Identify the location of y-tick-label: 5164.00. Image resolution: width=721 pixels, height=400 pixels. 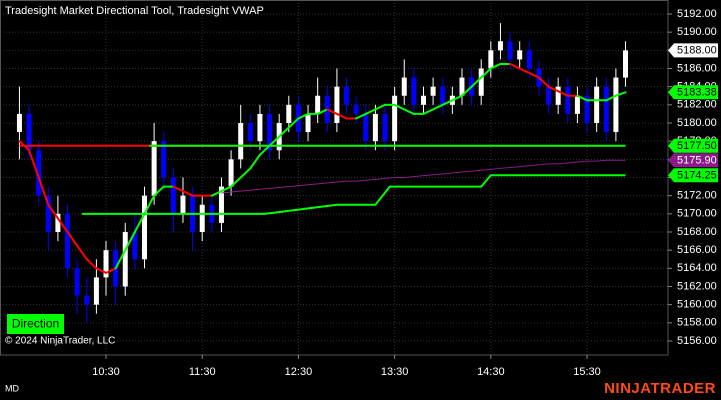
(697, 268).